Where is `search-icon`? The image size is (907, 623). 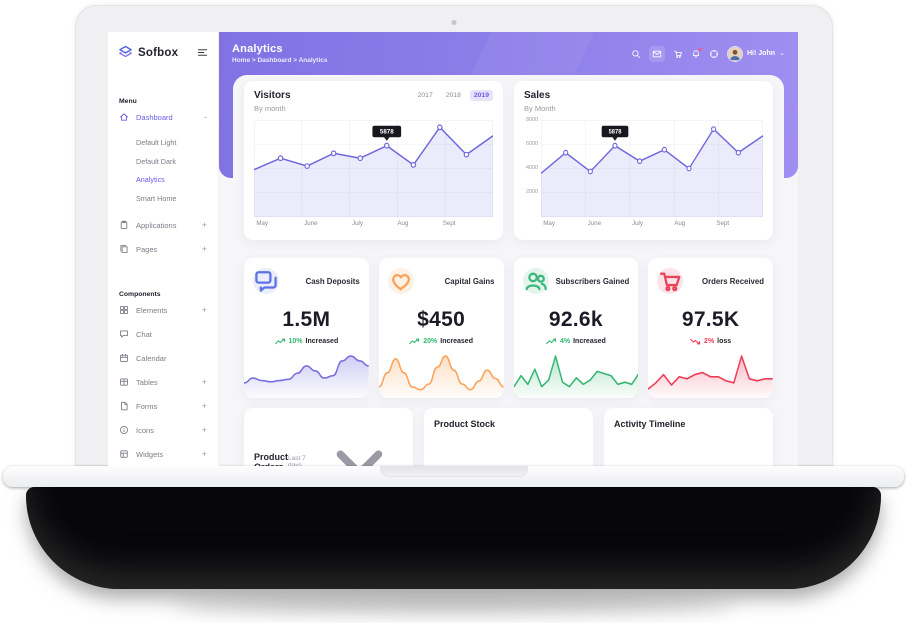 search-icon is located at coordinates (636, 54).